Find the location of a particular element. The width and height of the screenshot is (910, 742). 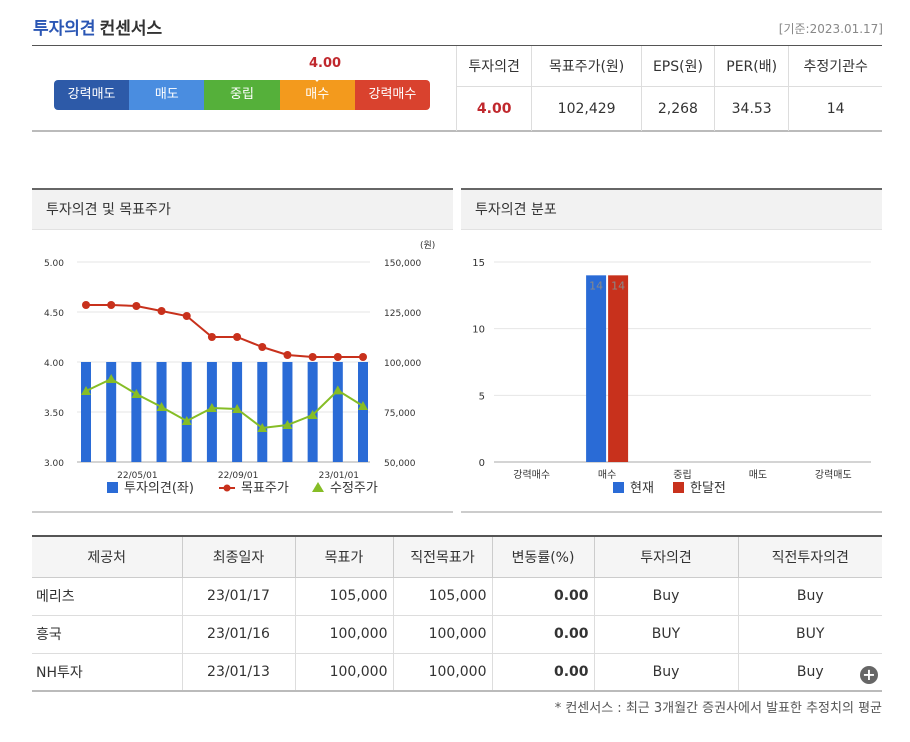

y-right-tick-label: 100,000 is located at coordinates (402, 364).